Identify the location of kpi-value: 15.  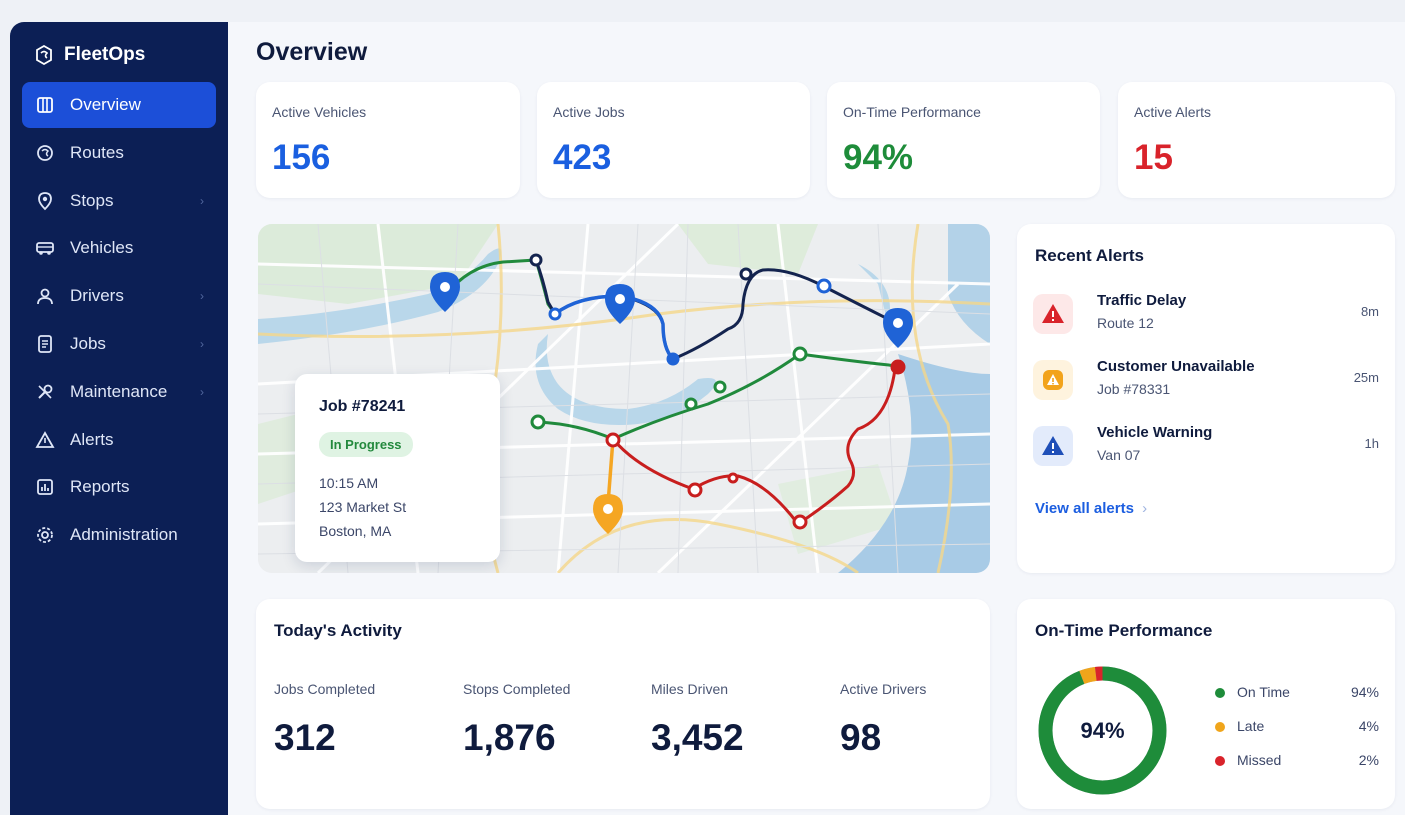
(1153, 157).